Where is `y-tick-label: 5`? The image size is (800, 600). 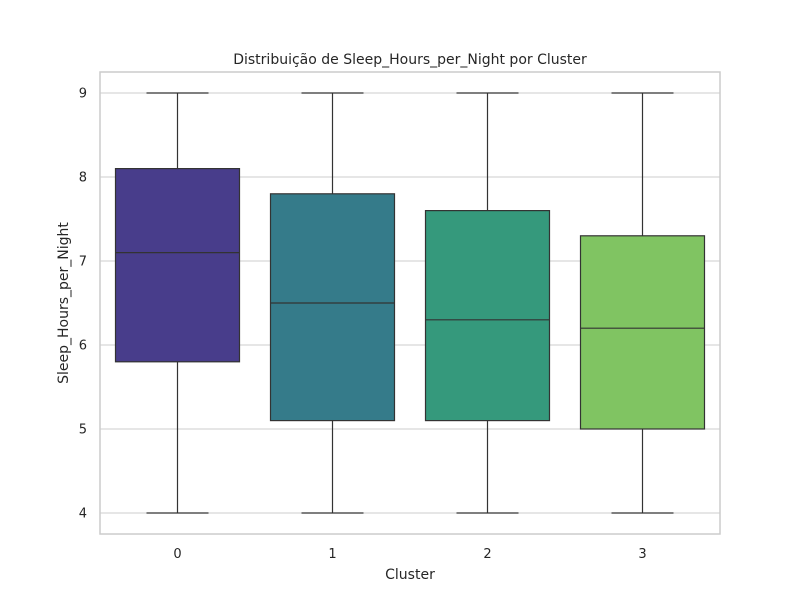 y-tick-label: 5 is located at coordinates (83, 430).